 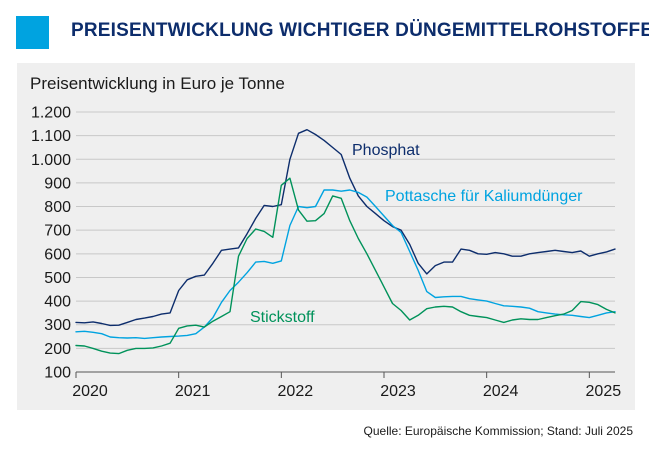 What do you see at coordinates (386, 150) in the screenshot?
I see `series-label-phosphat: Phosphat` at bounding box center [386, 150].